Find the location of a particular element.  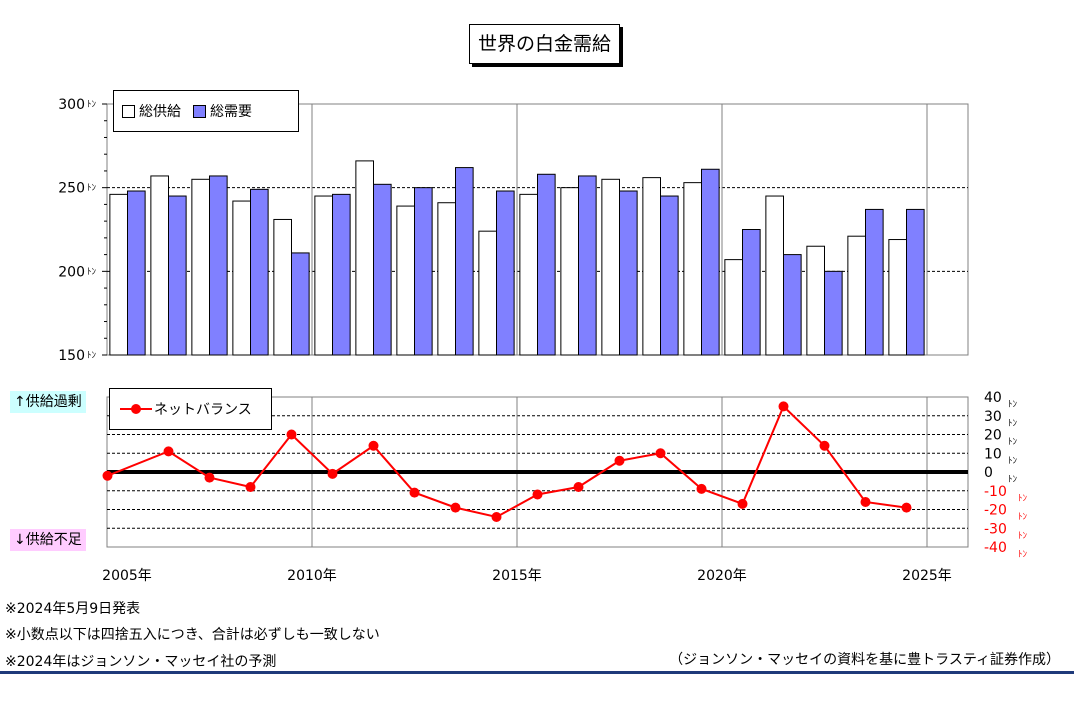

legend-net-label: ネットバランス is located at coordinates (203, 410).